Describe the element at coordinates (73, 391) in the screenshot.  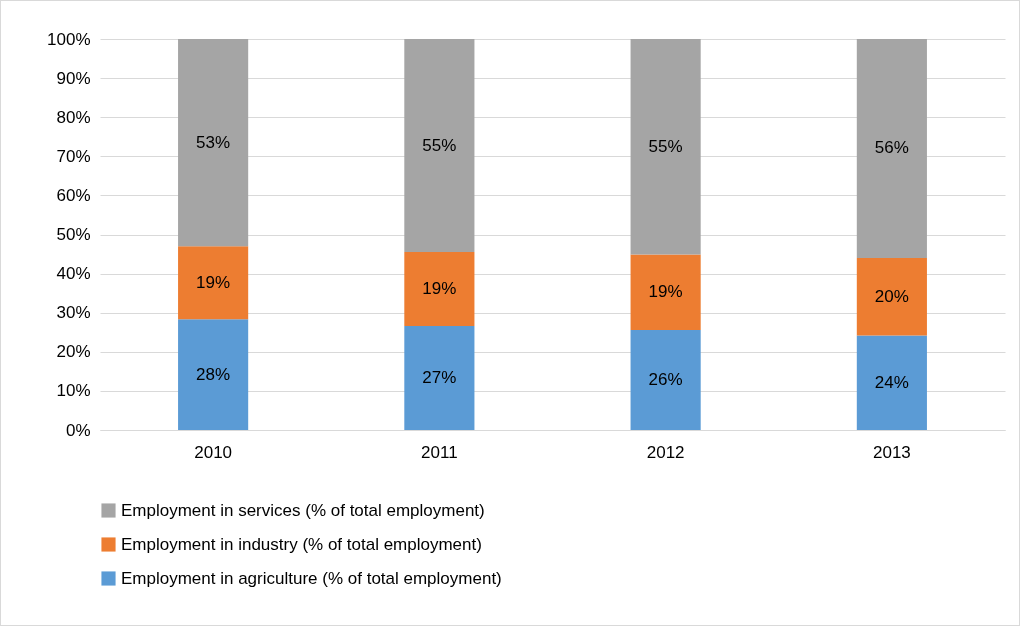
I see `y-tick-label: 10%` at that location.